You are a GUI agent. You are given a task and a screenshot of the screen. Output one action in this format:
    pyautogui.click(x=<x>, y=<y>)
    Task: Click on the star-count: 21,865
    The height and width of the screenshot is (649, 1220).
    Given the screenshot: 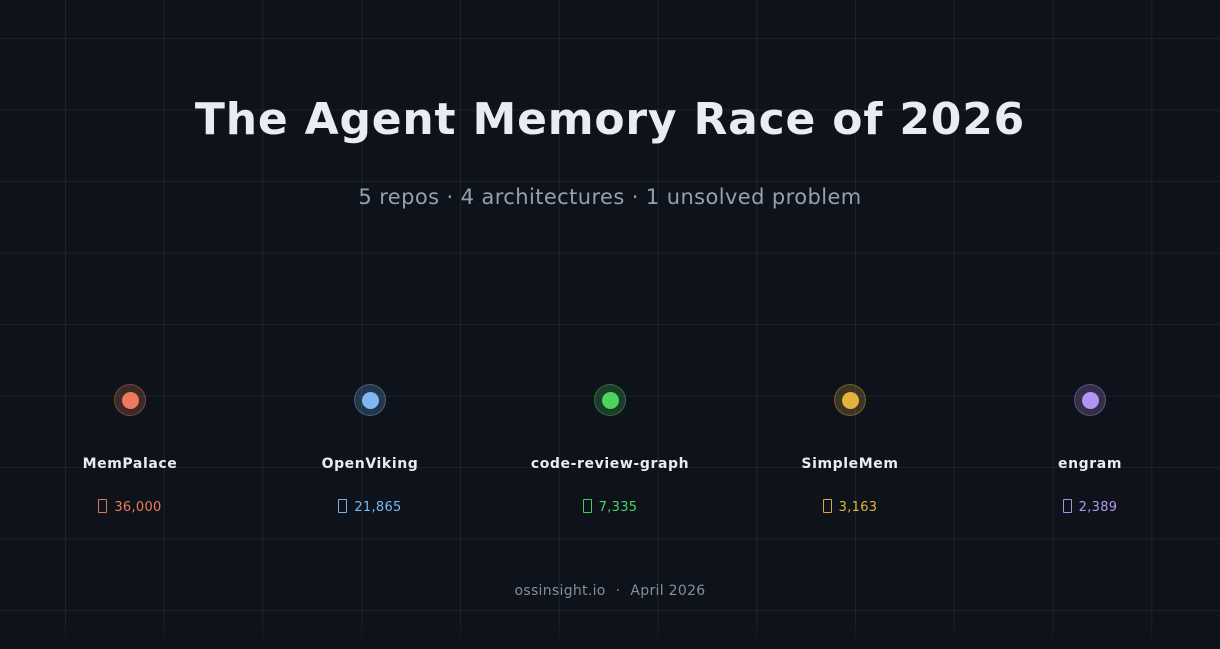 What is the action you would take?
    pyautogui.click(x=370, y=507)
    